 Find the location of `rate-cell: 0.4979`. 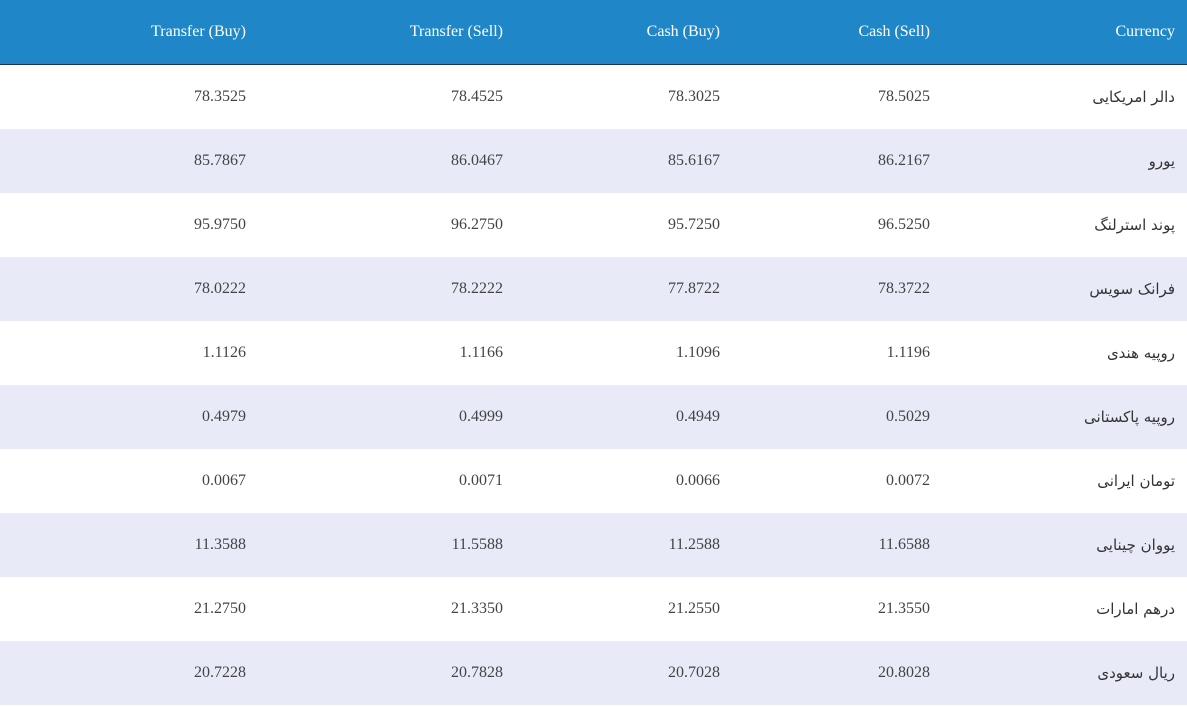

rate-cell: 0.4979 is located at coordinates (129, 417).